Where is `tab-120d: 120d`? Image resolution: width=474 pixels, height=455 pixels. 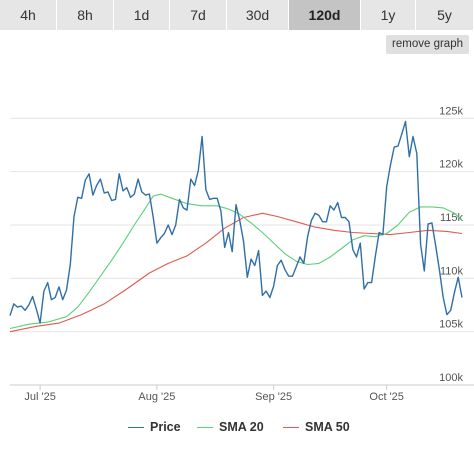
tab-120d: 120d is located at coordinates (325, 15).